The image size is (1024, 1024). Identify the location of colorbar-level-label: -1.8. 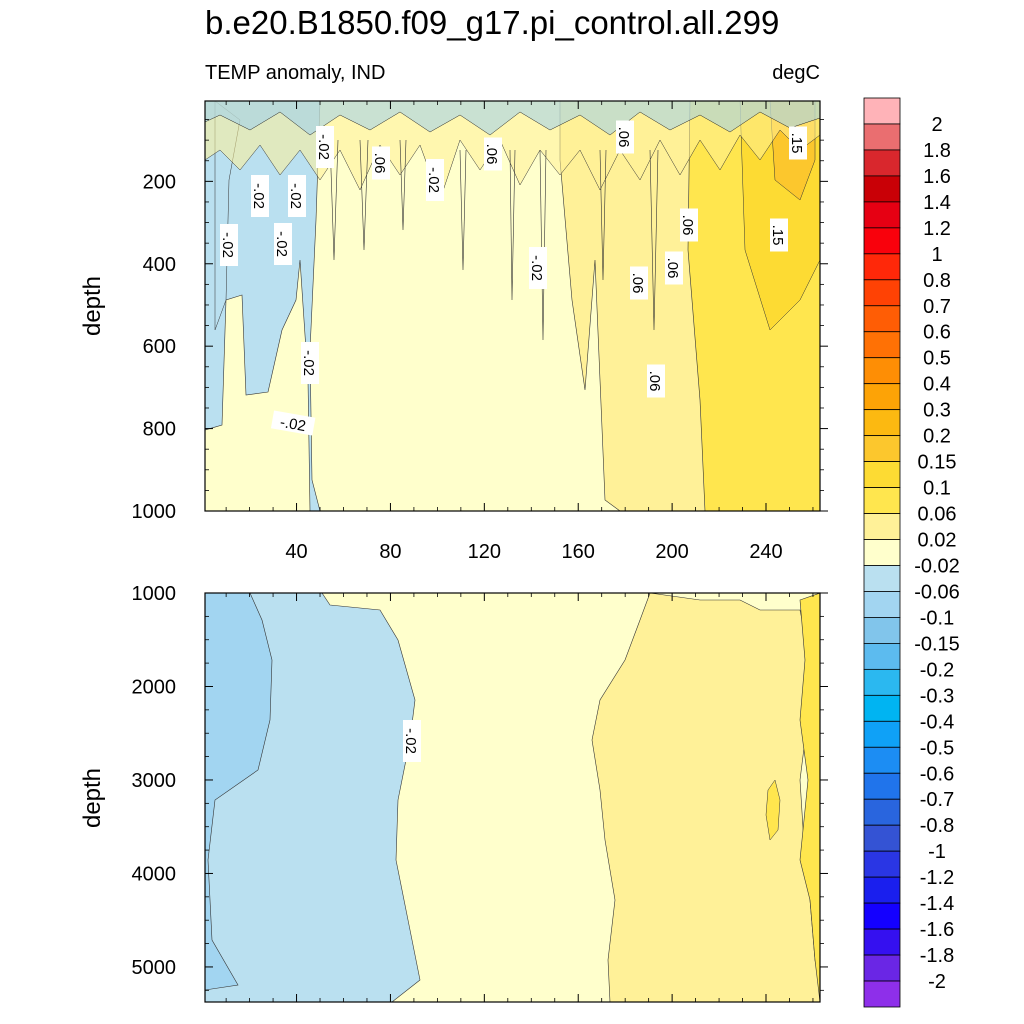
(937, 956).